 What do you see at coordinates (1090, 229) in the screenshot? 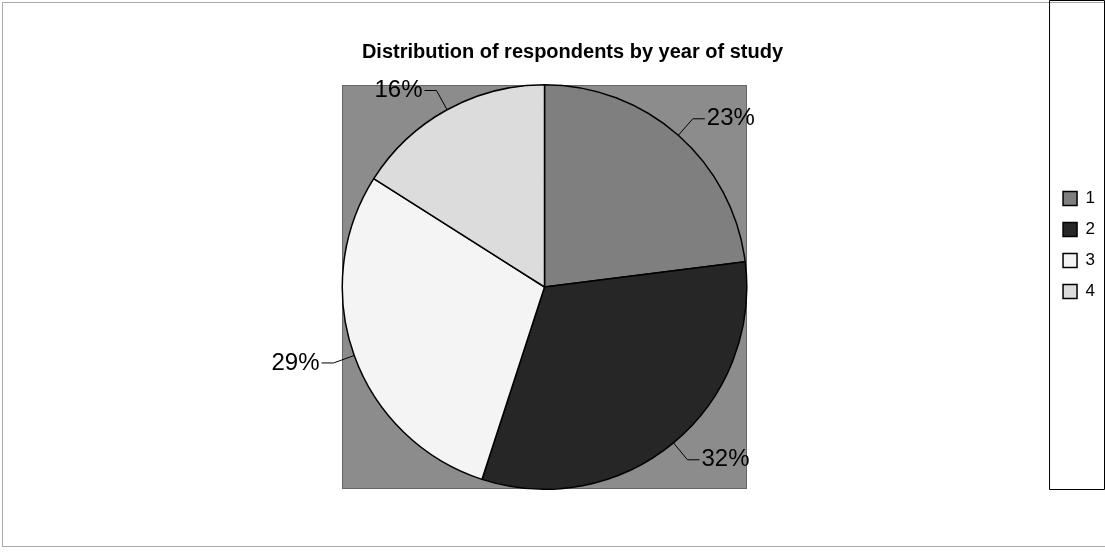
I see `legend-label: 2` at bounding box center [1090, 229].